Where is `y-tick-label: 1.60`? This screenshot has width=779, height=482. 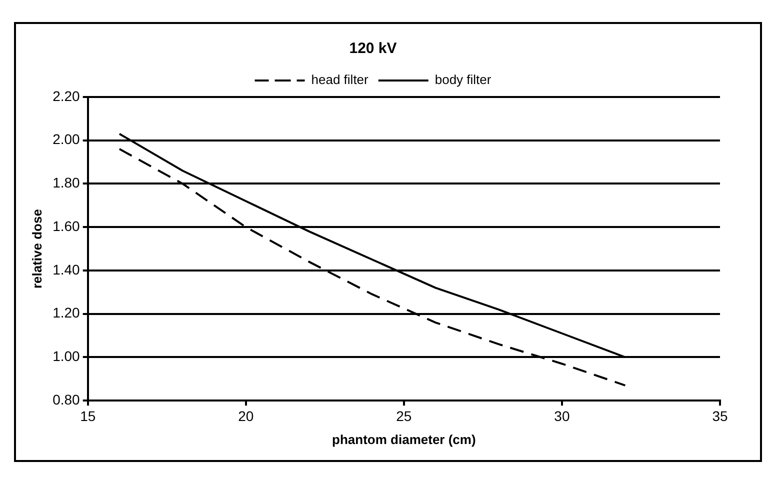
y-tick-label: 1.60 is located at coordinates (66, 226).